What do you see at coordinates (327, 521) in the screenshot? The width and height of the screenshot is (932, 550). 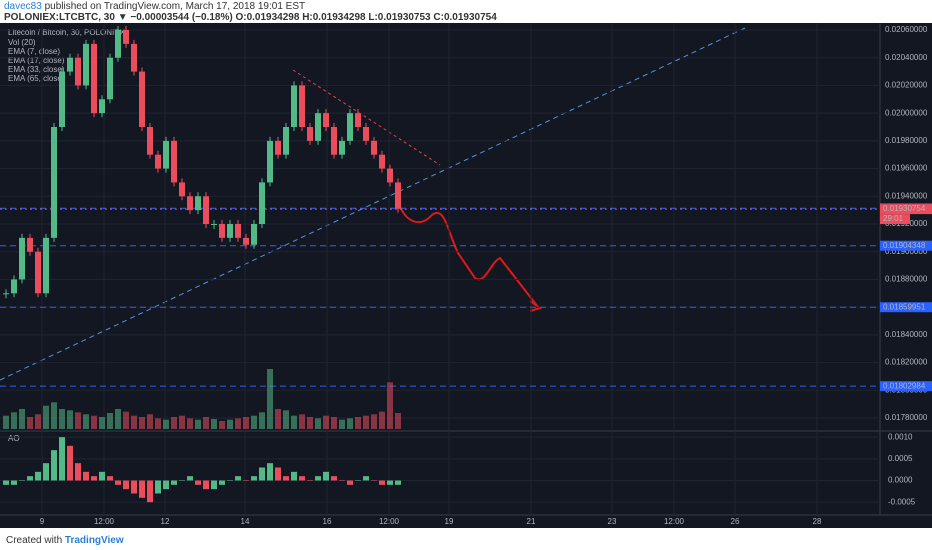 I see `x-tick-label: 16` at bounding box center [327, 521].